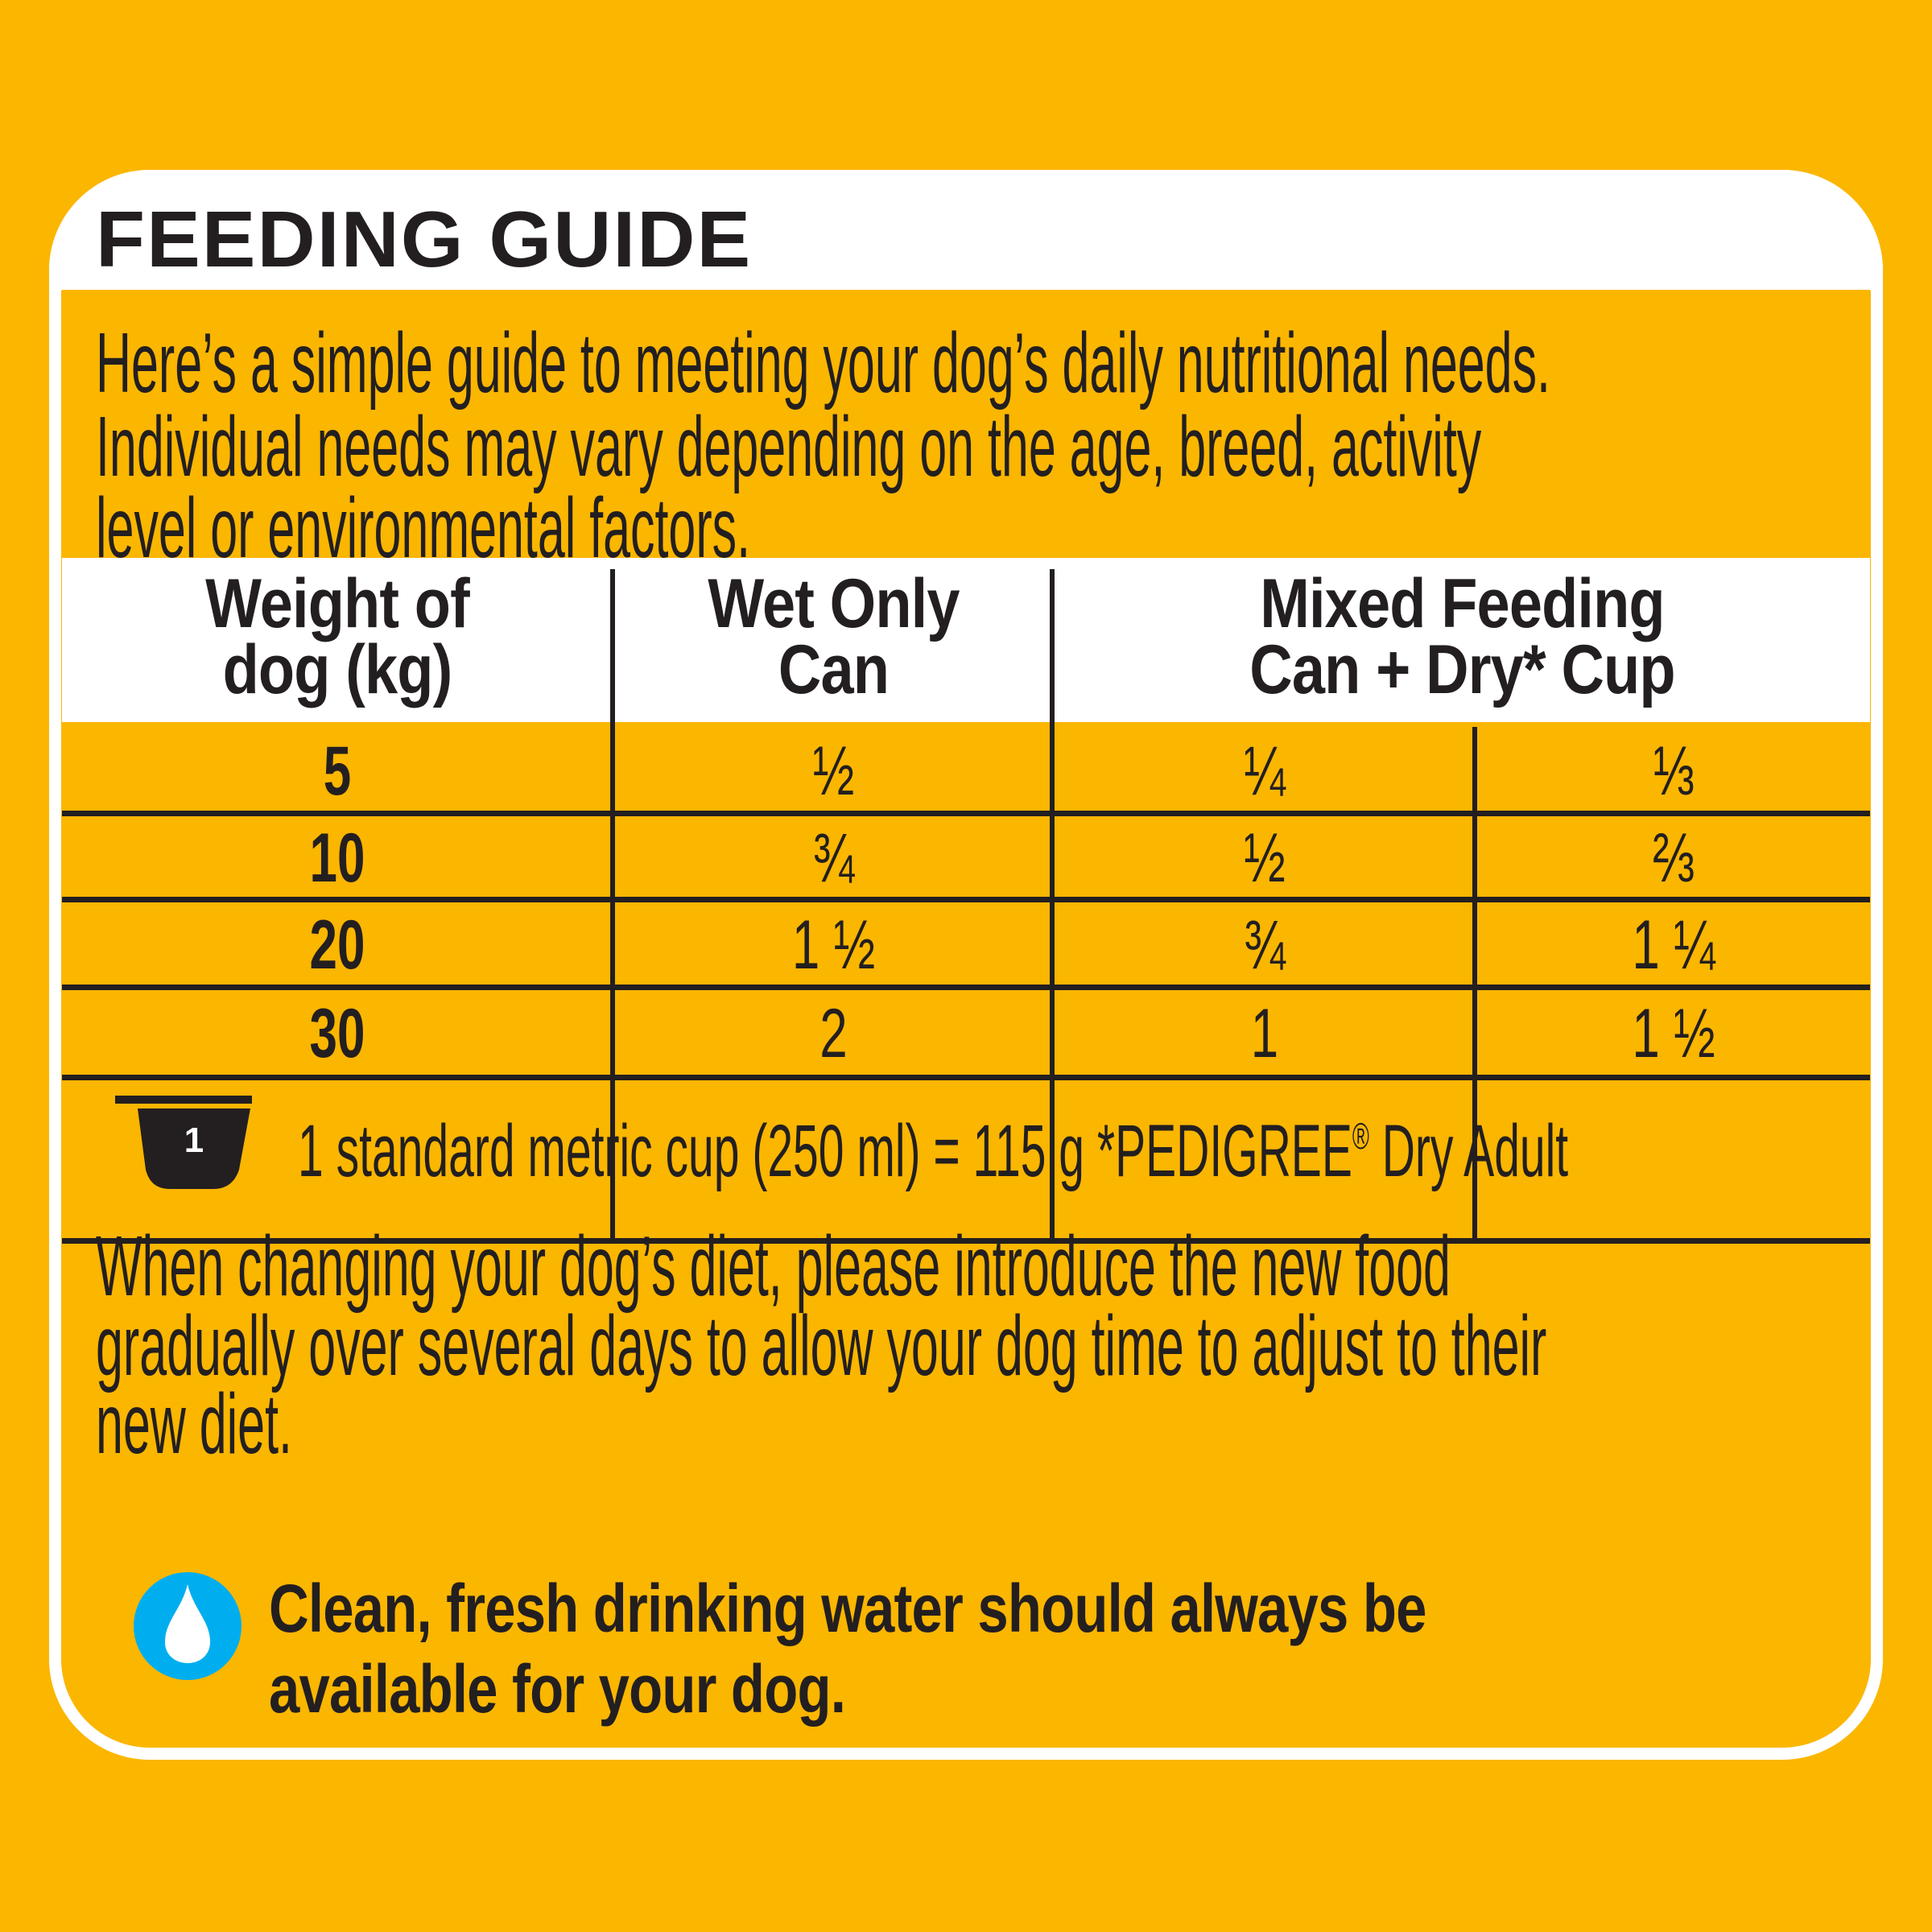  Describe the element at coordinates (337, 945) in the screenshot. I see `cell-weight: 20` at that location.